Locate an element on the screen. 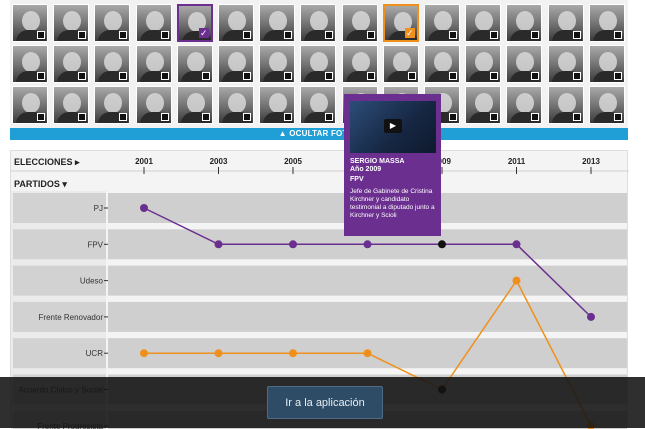 This screenshot has height=429, width=645. open-app-button: Ir a la aplicación is located at coordinates (325, 402).